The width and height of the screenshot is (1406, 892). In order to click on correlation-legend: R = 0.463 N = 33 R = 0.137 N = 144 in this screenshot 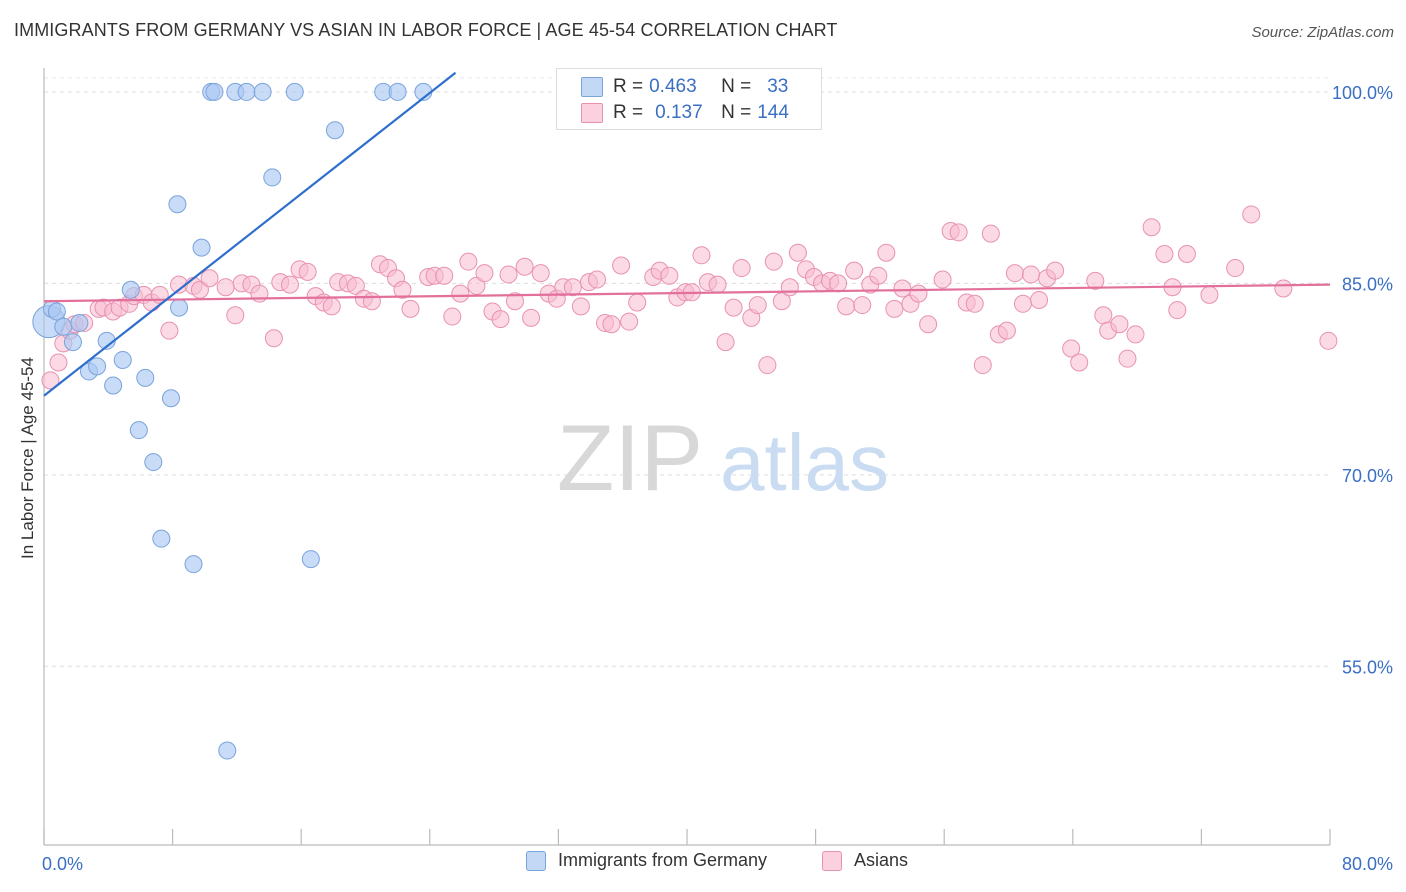, I will do `click(689, 99)`.